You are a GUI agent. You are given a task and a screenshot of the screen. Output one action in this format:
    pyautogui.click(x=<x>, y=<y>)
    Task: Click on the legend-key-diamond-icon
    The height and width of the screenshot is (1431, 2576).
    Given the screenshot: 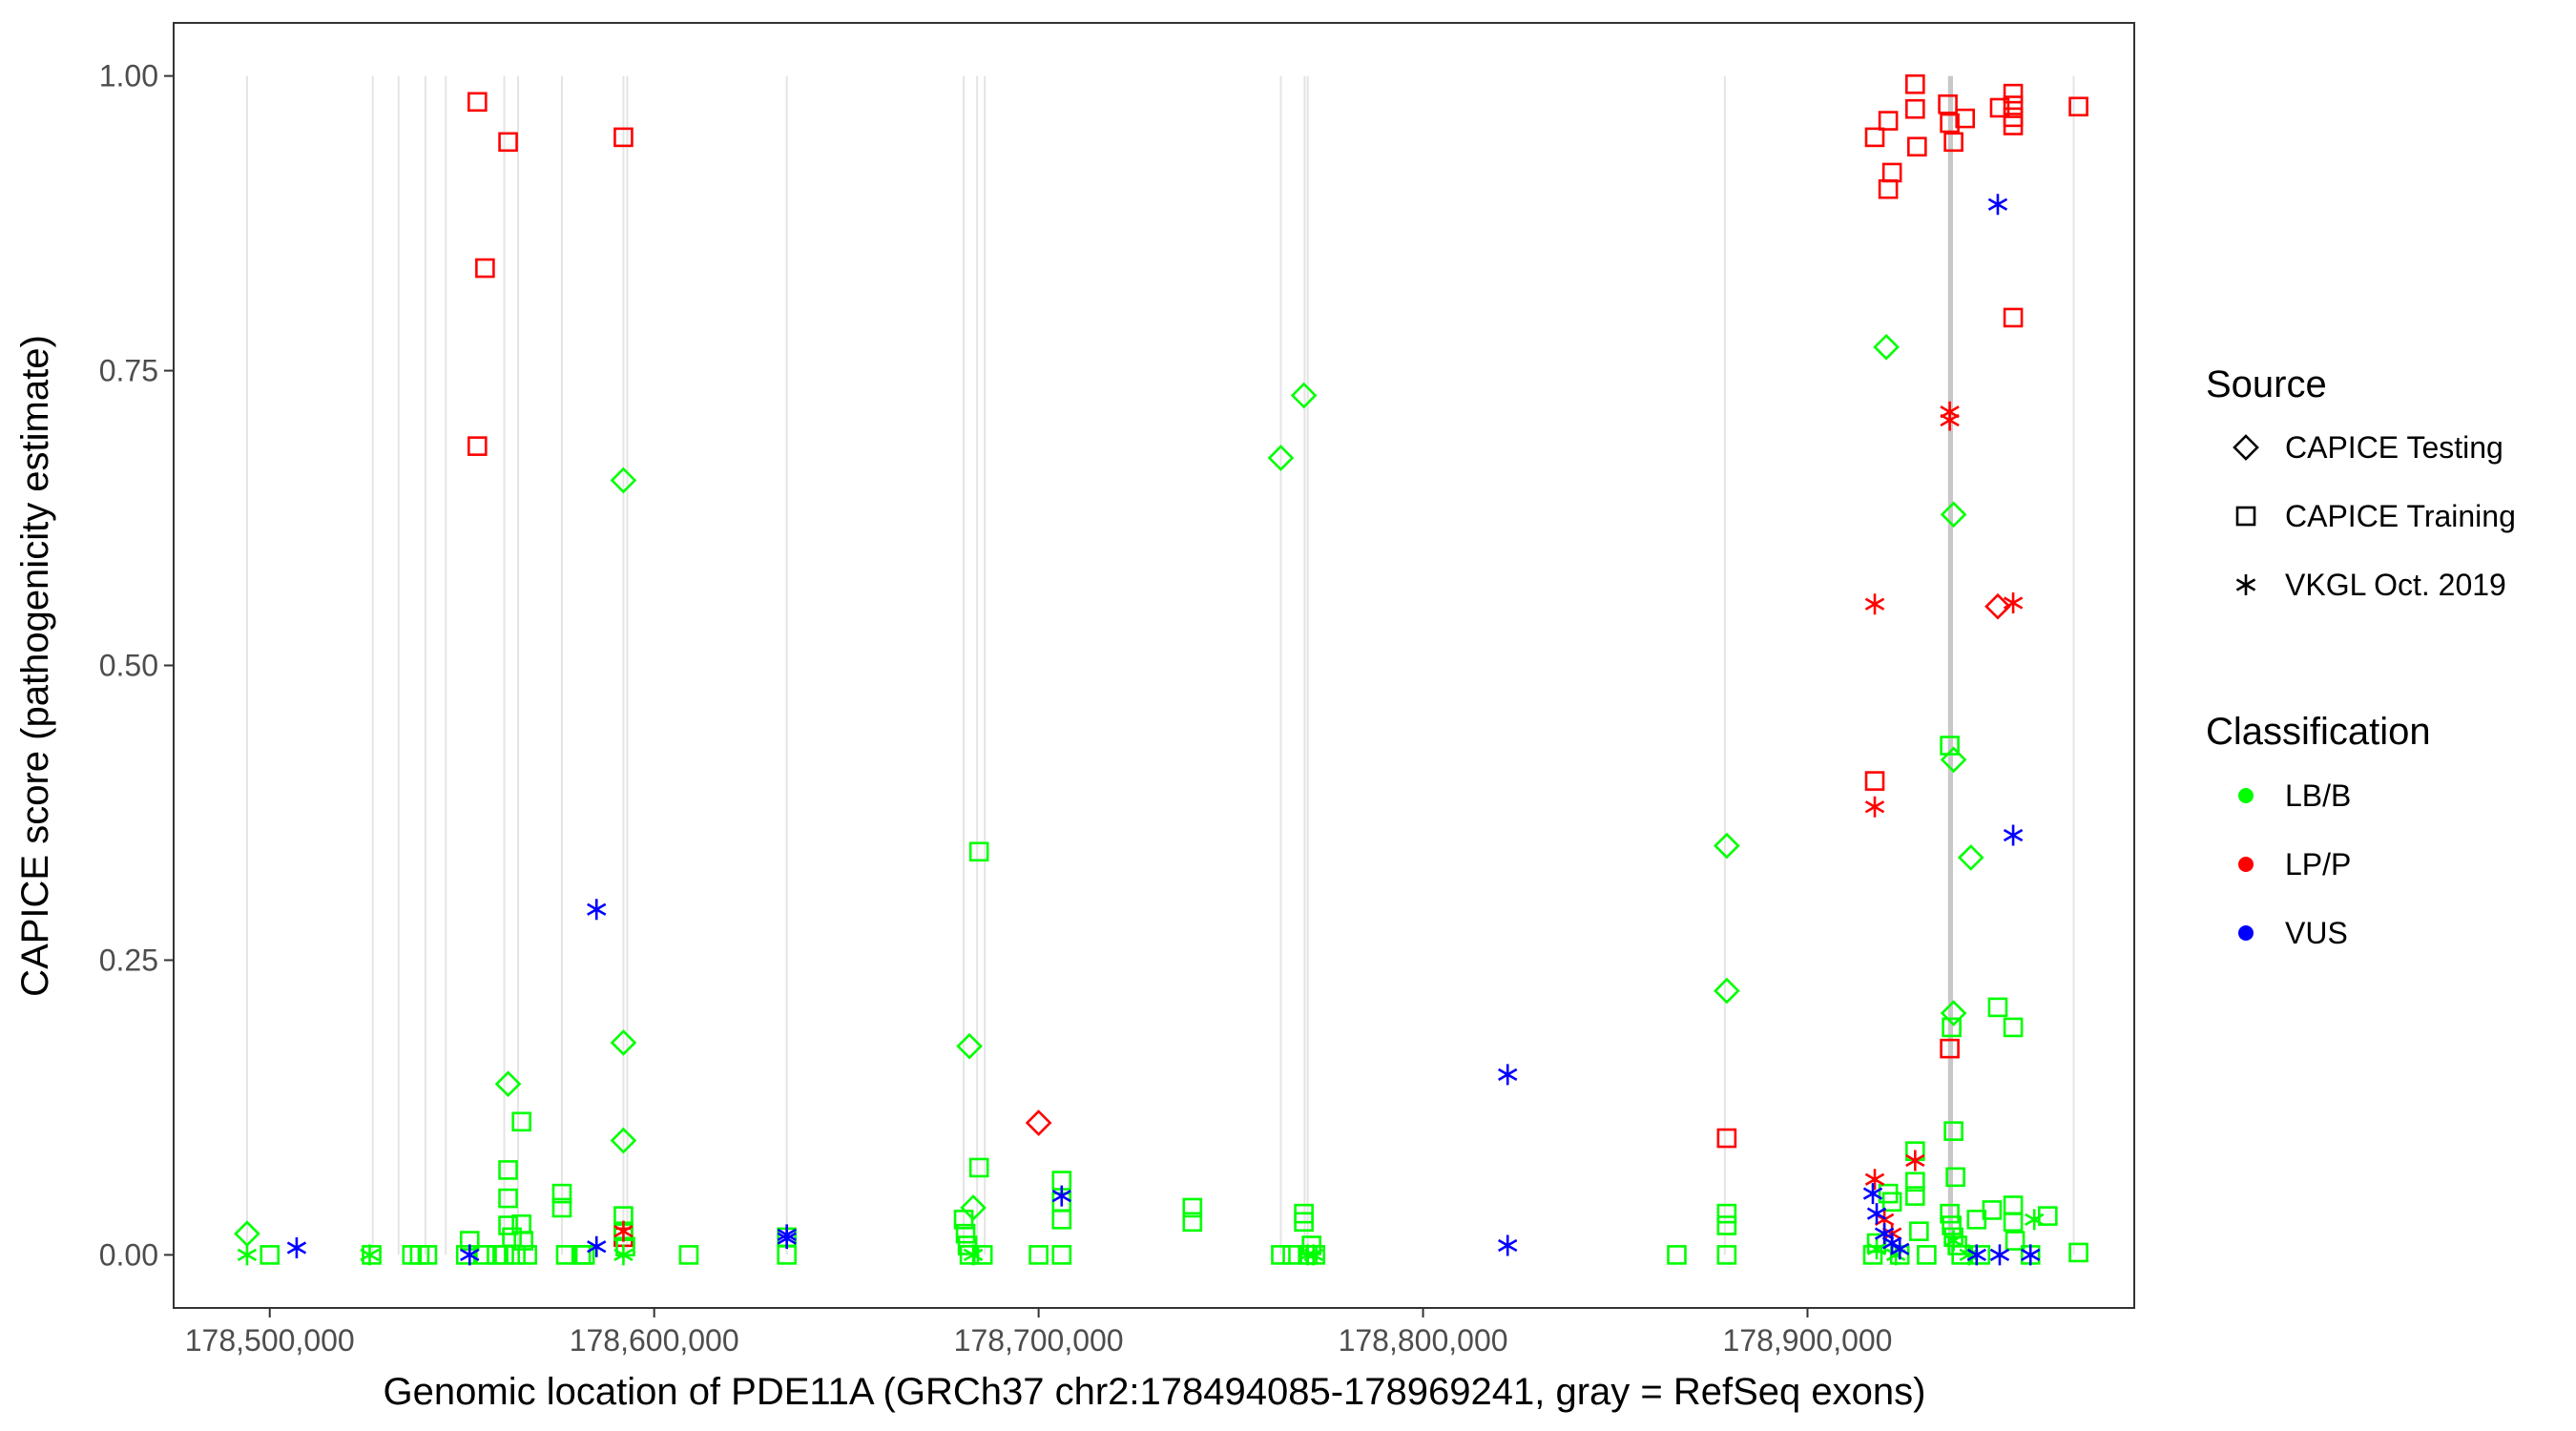 What is the action you would take?
    pyautogui.click(x=2246, y=447)
    